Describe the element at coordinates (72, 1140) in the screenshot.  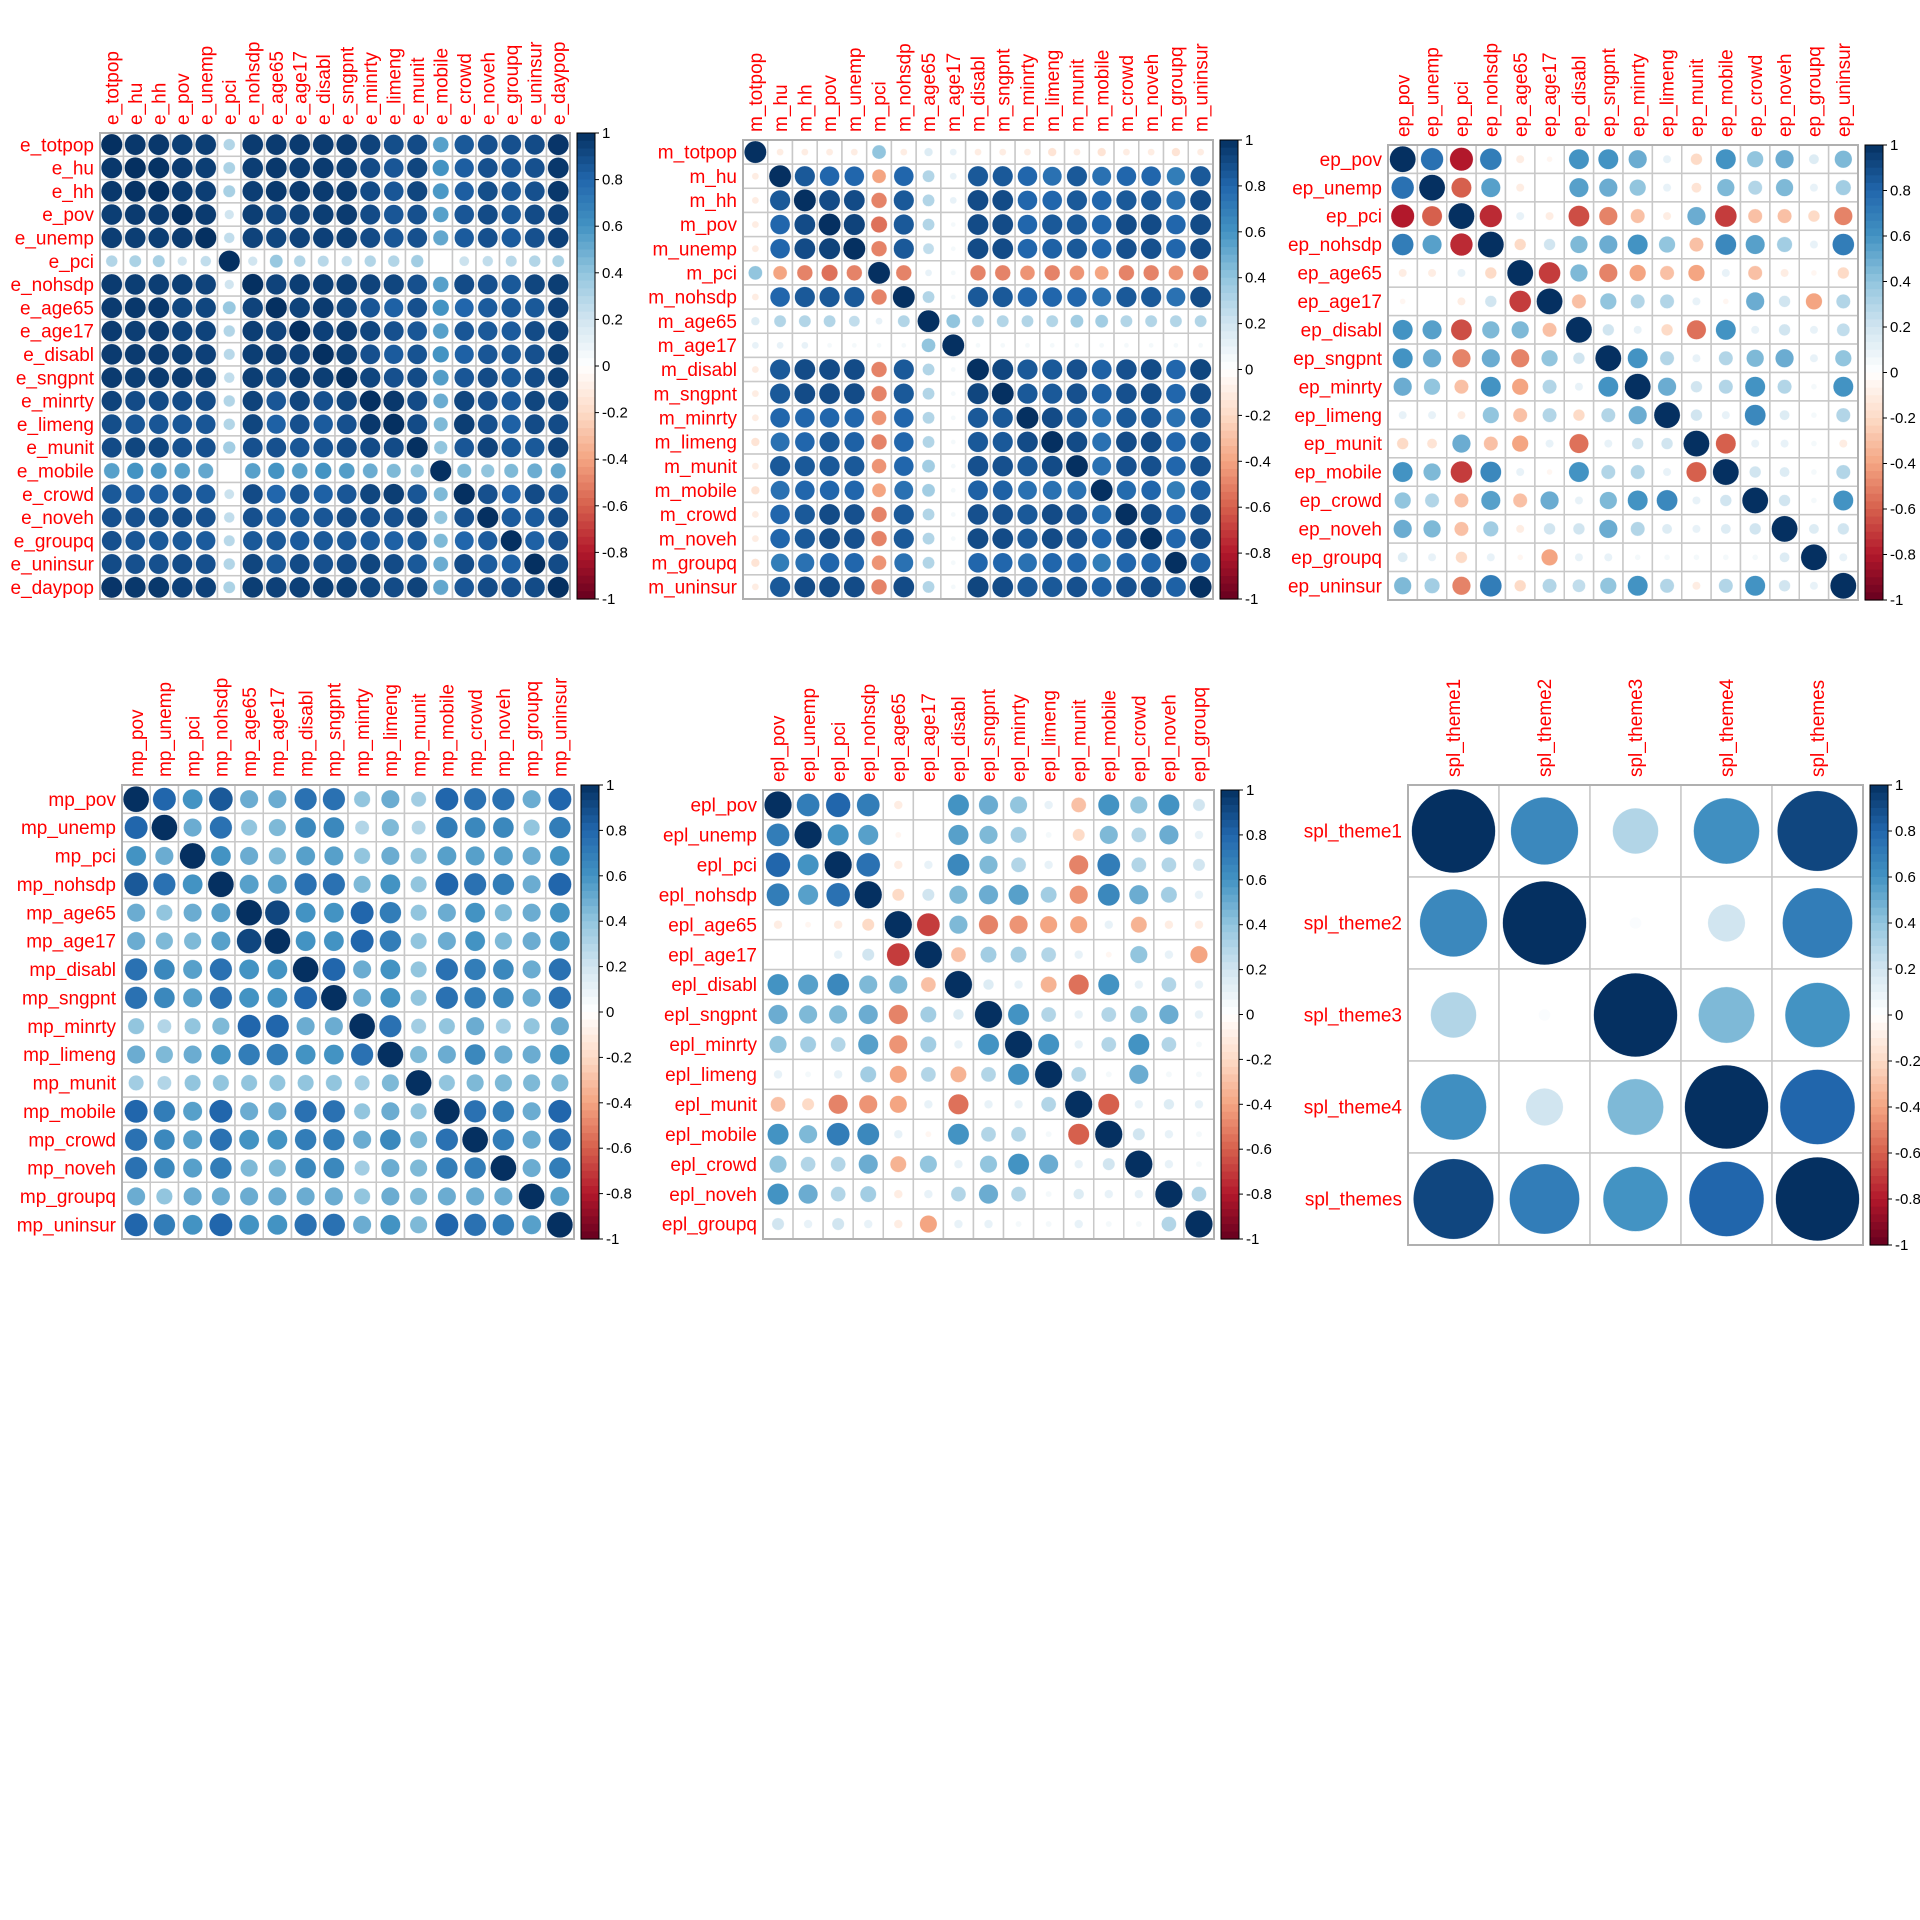
I see `row-label: mp_crowd` at that location.